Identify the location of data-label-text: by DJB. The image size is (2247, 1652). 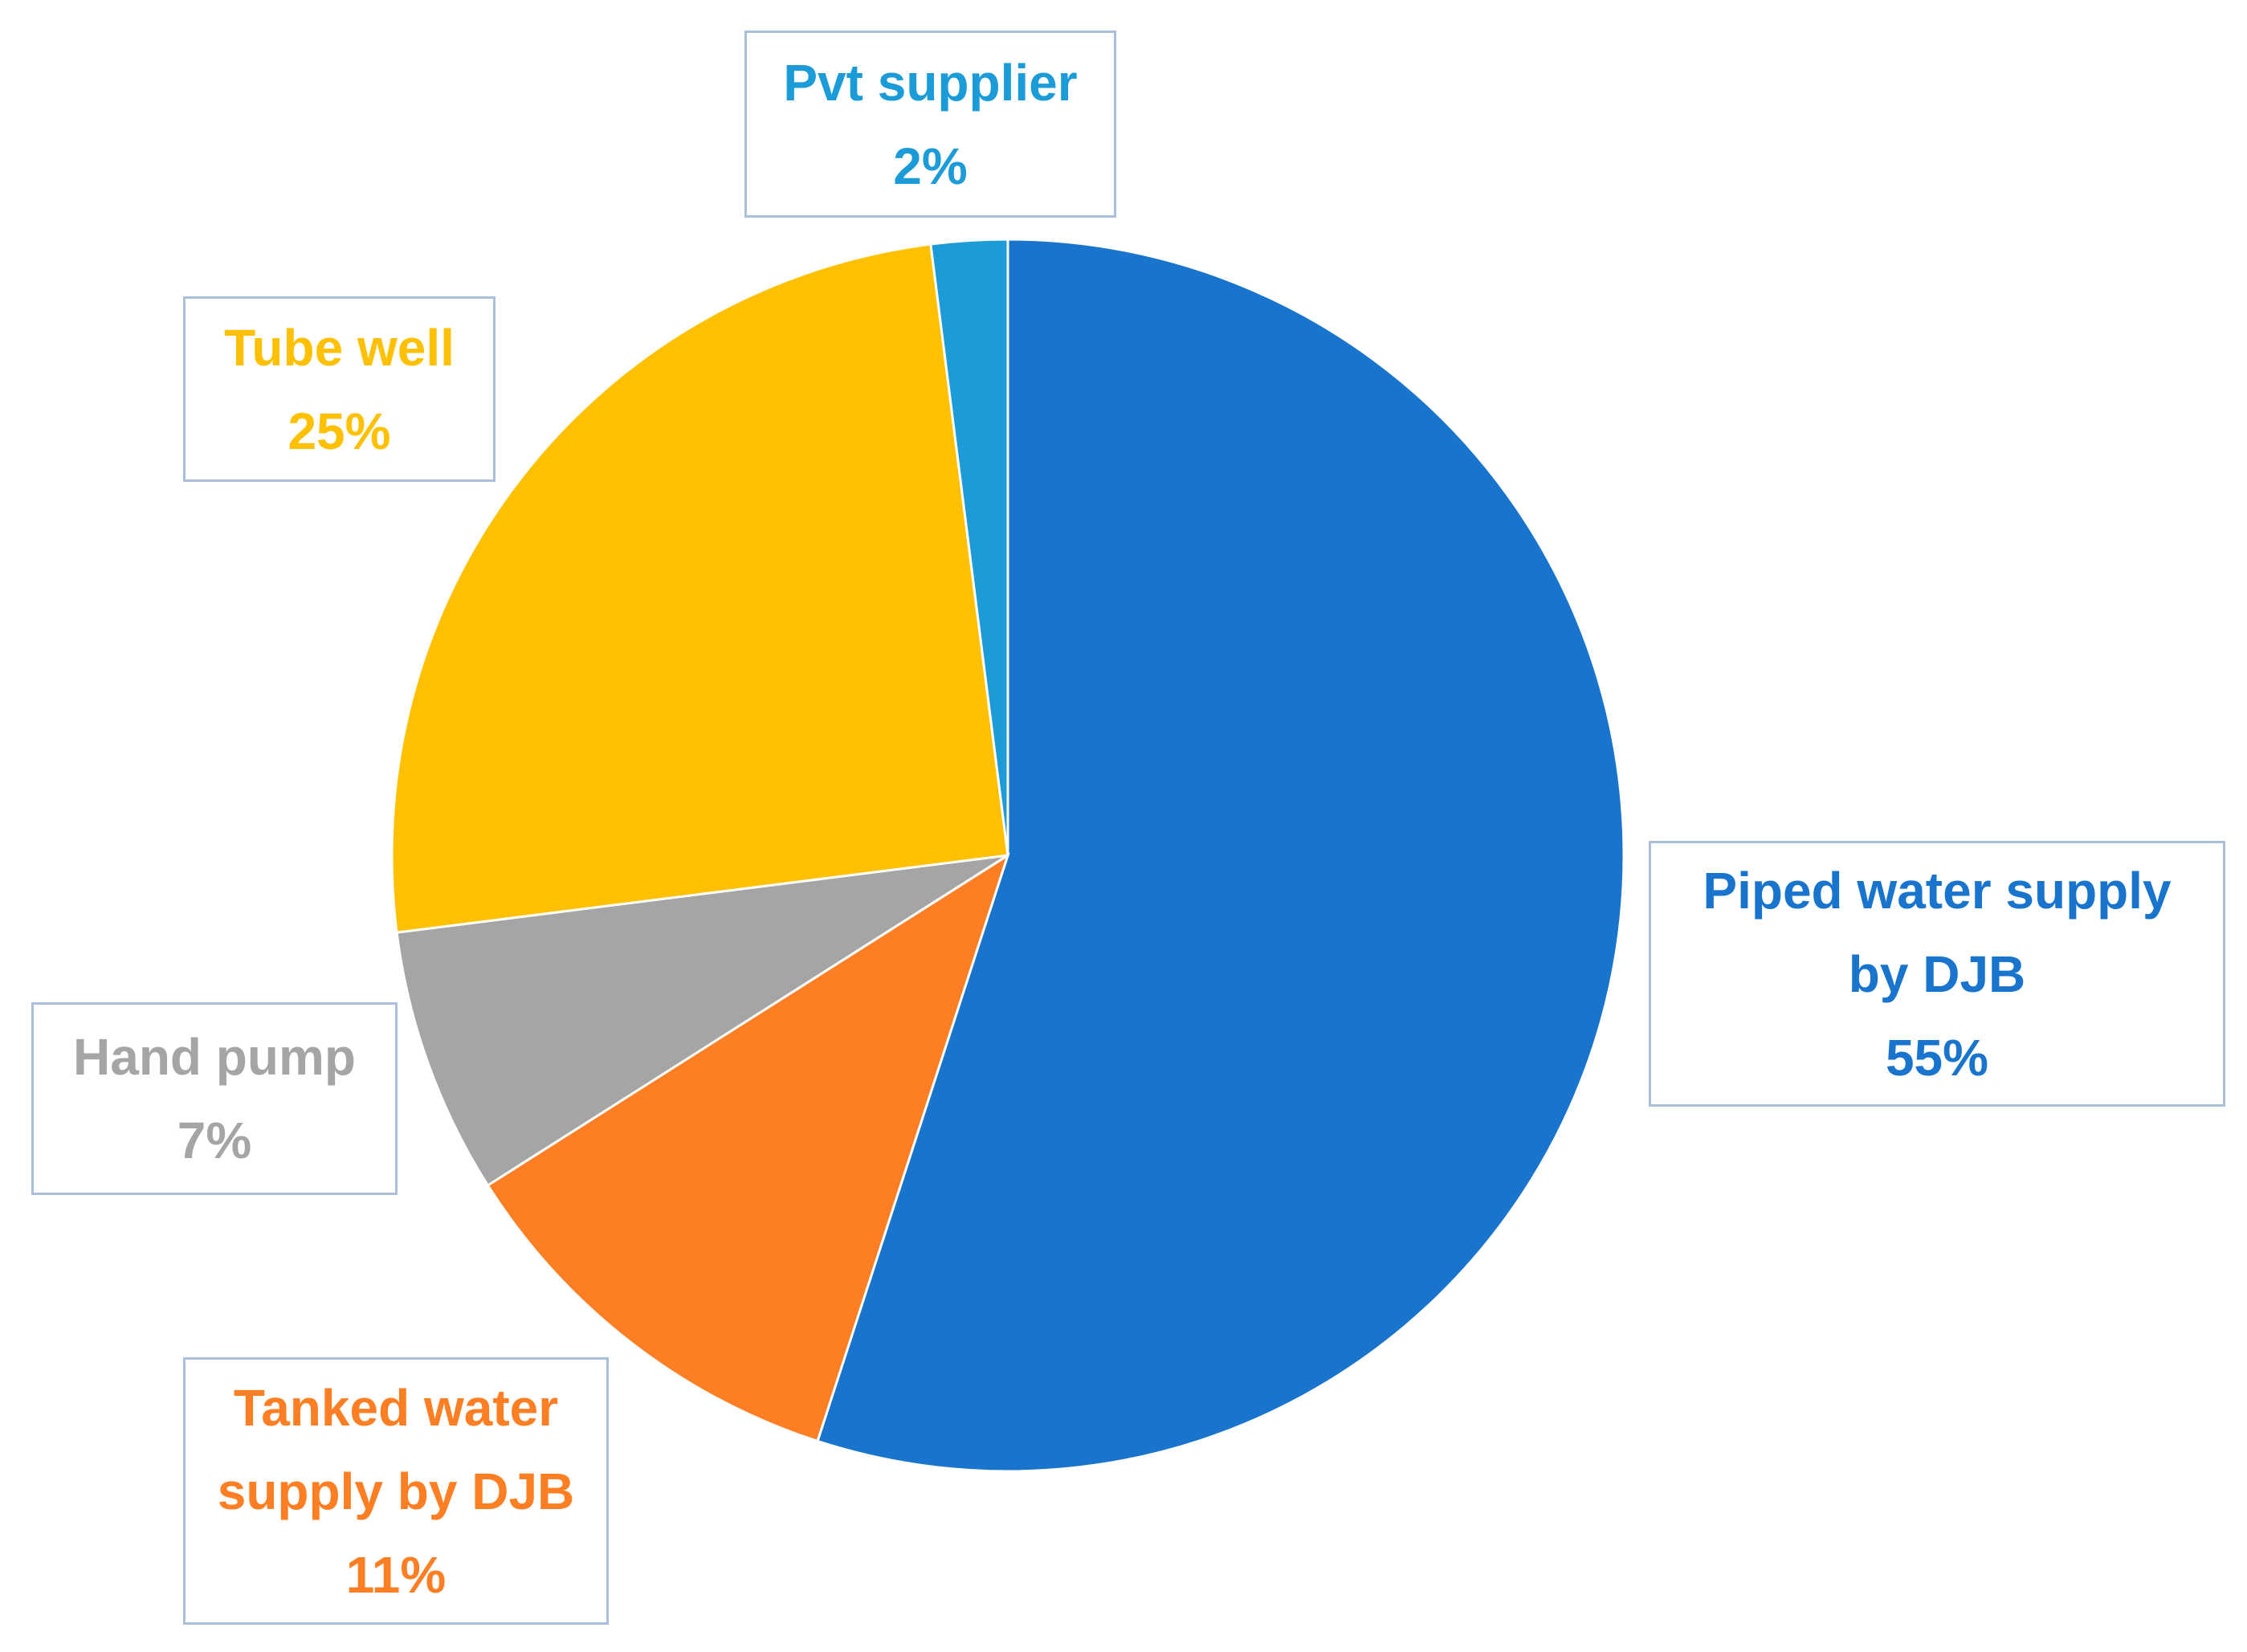
(1937, 973).